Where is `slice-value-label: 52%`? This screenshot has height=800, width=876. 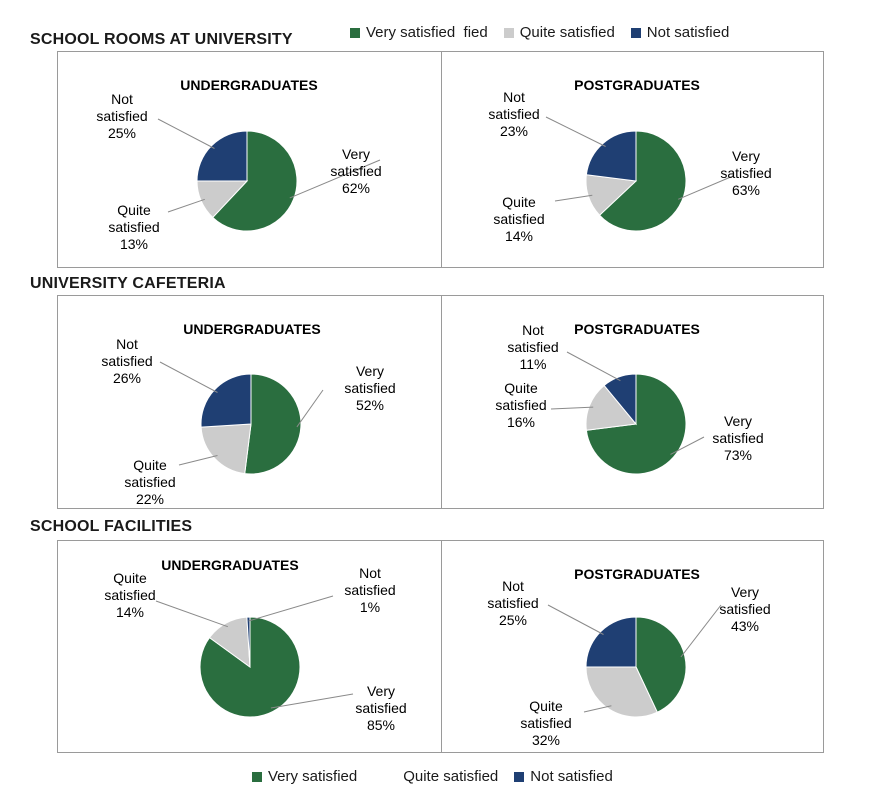
slice-value-label: 52% is located at coordinates (370, 405).